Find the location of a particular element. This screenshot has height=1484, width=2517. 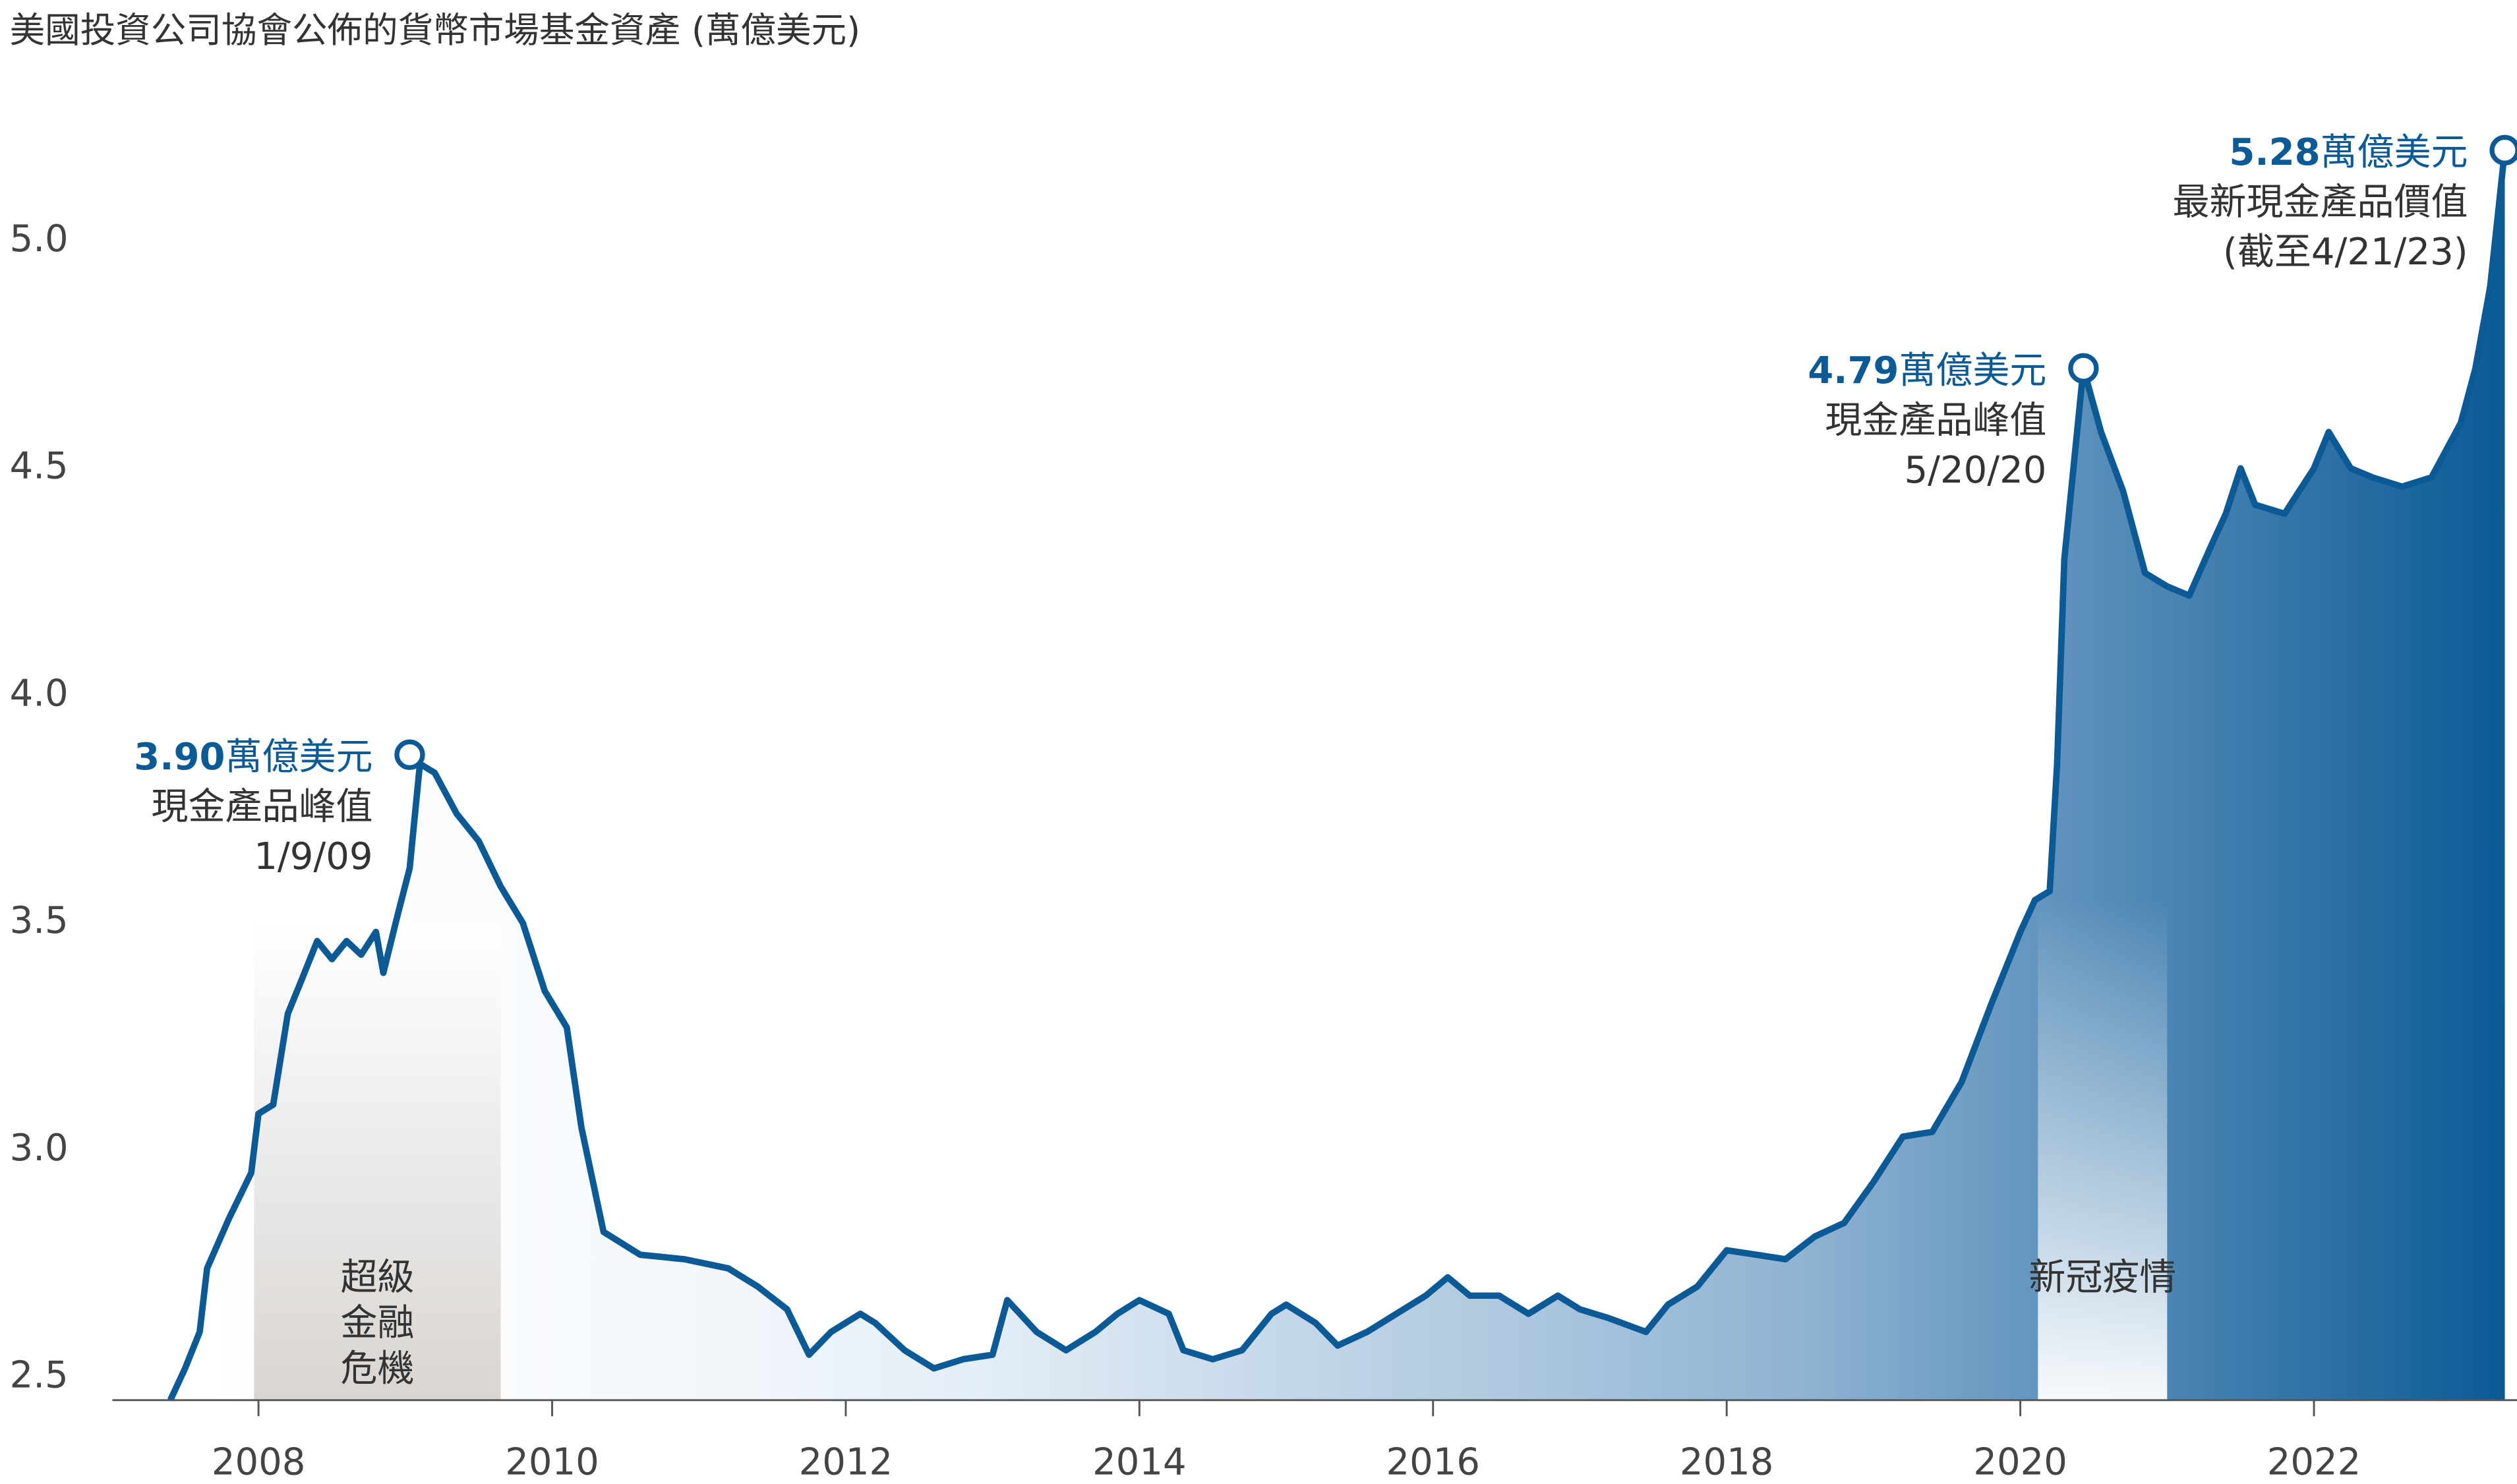

y-tick-label: 5.0 is located at coordinates (39, 239).